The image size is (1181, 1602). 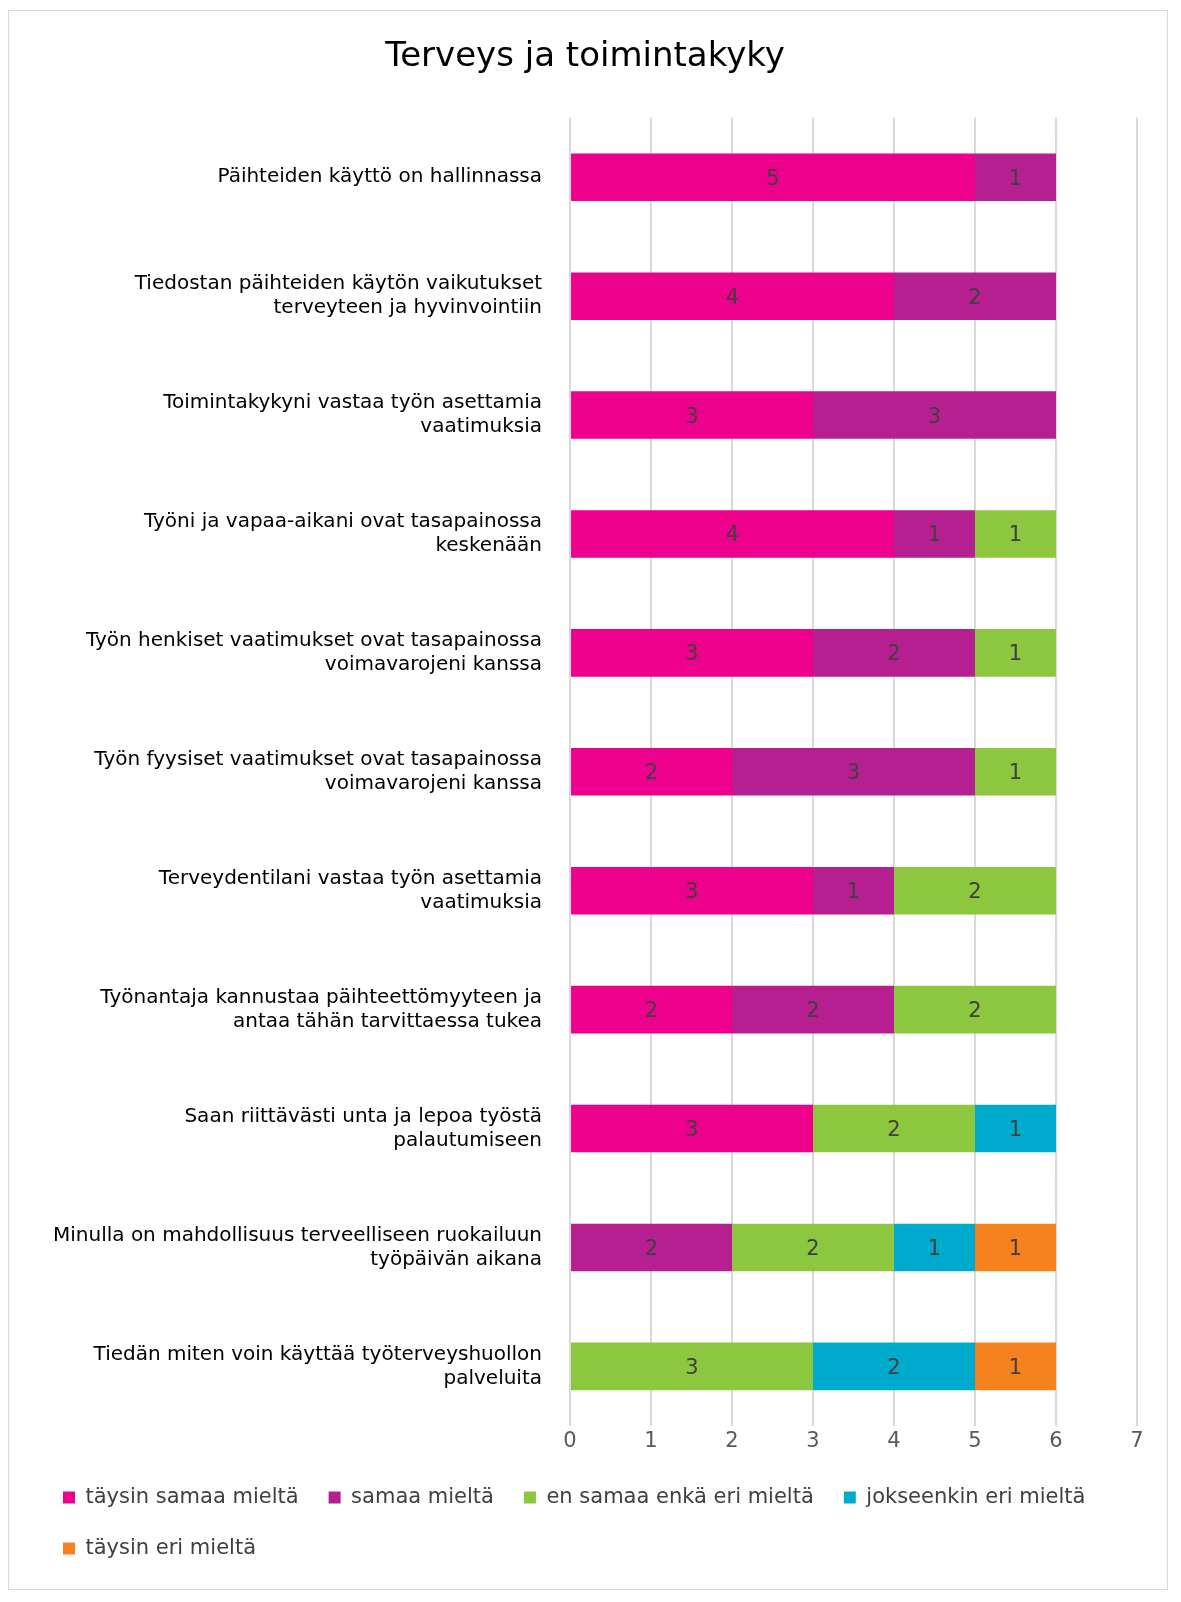 I want to click on x-tick-label: 1, so click(x=651, y=1439).